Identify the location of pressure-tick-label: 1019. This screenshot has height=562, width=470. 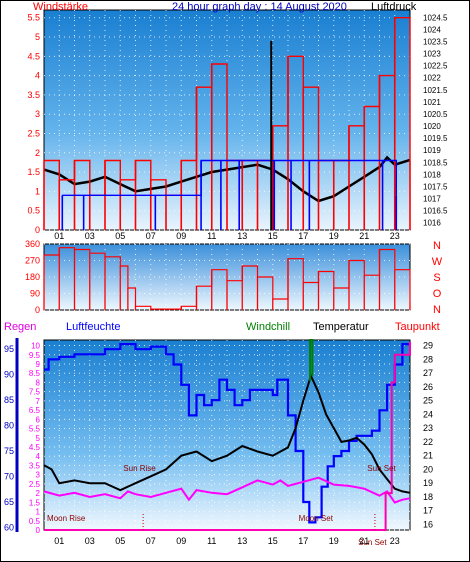
(432, 150).